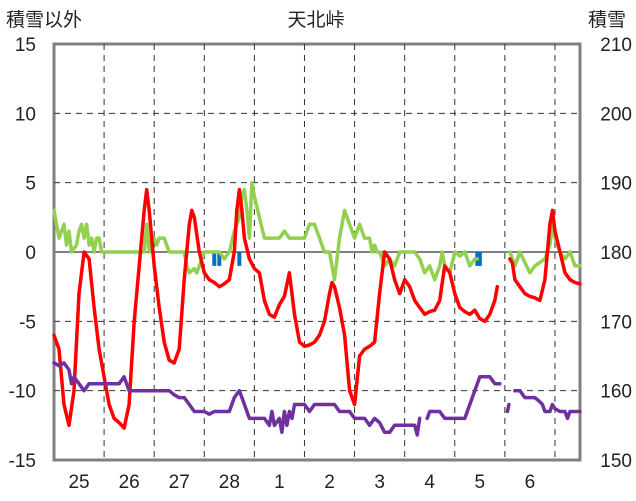 This screenshot has width=636, height=501. What do you see at coordinates (616, 114) in the screenshot?
I see `y-tick-right: 200` at bounding box center [616, 114].